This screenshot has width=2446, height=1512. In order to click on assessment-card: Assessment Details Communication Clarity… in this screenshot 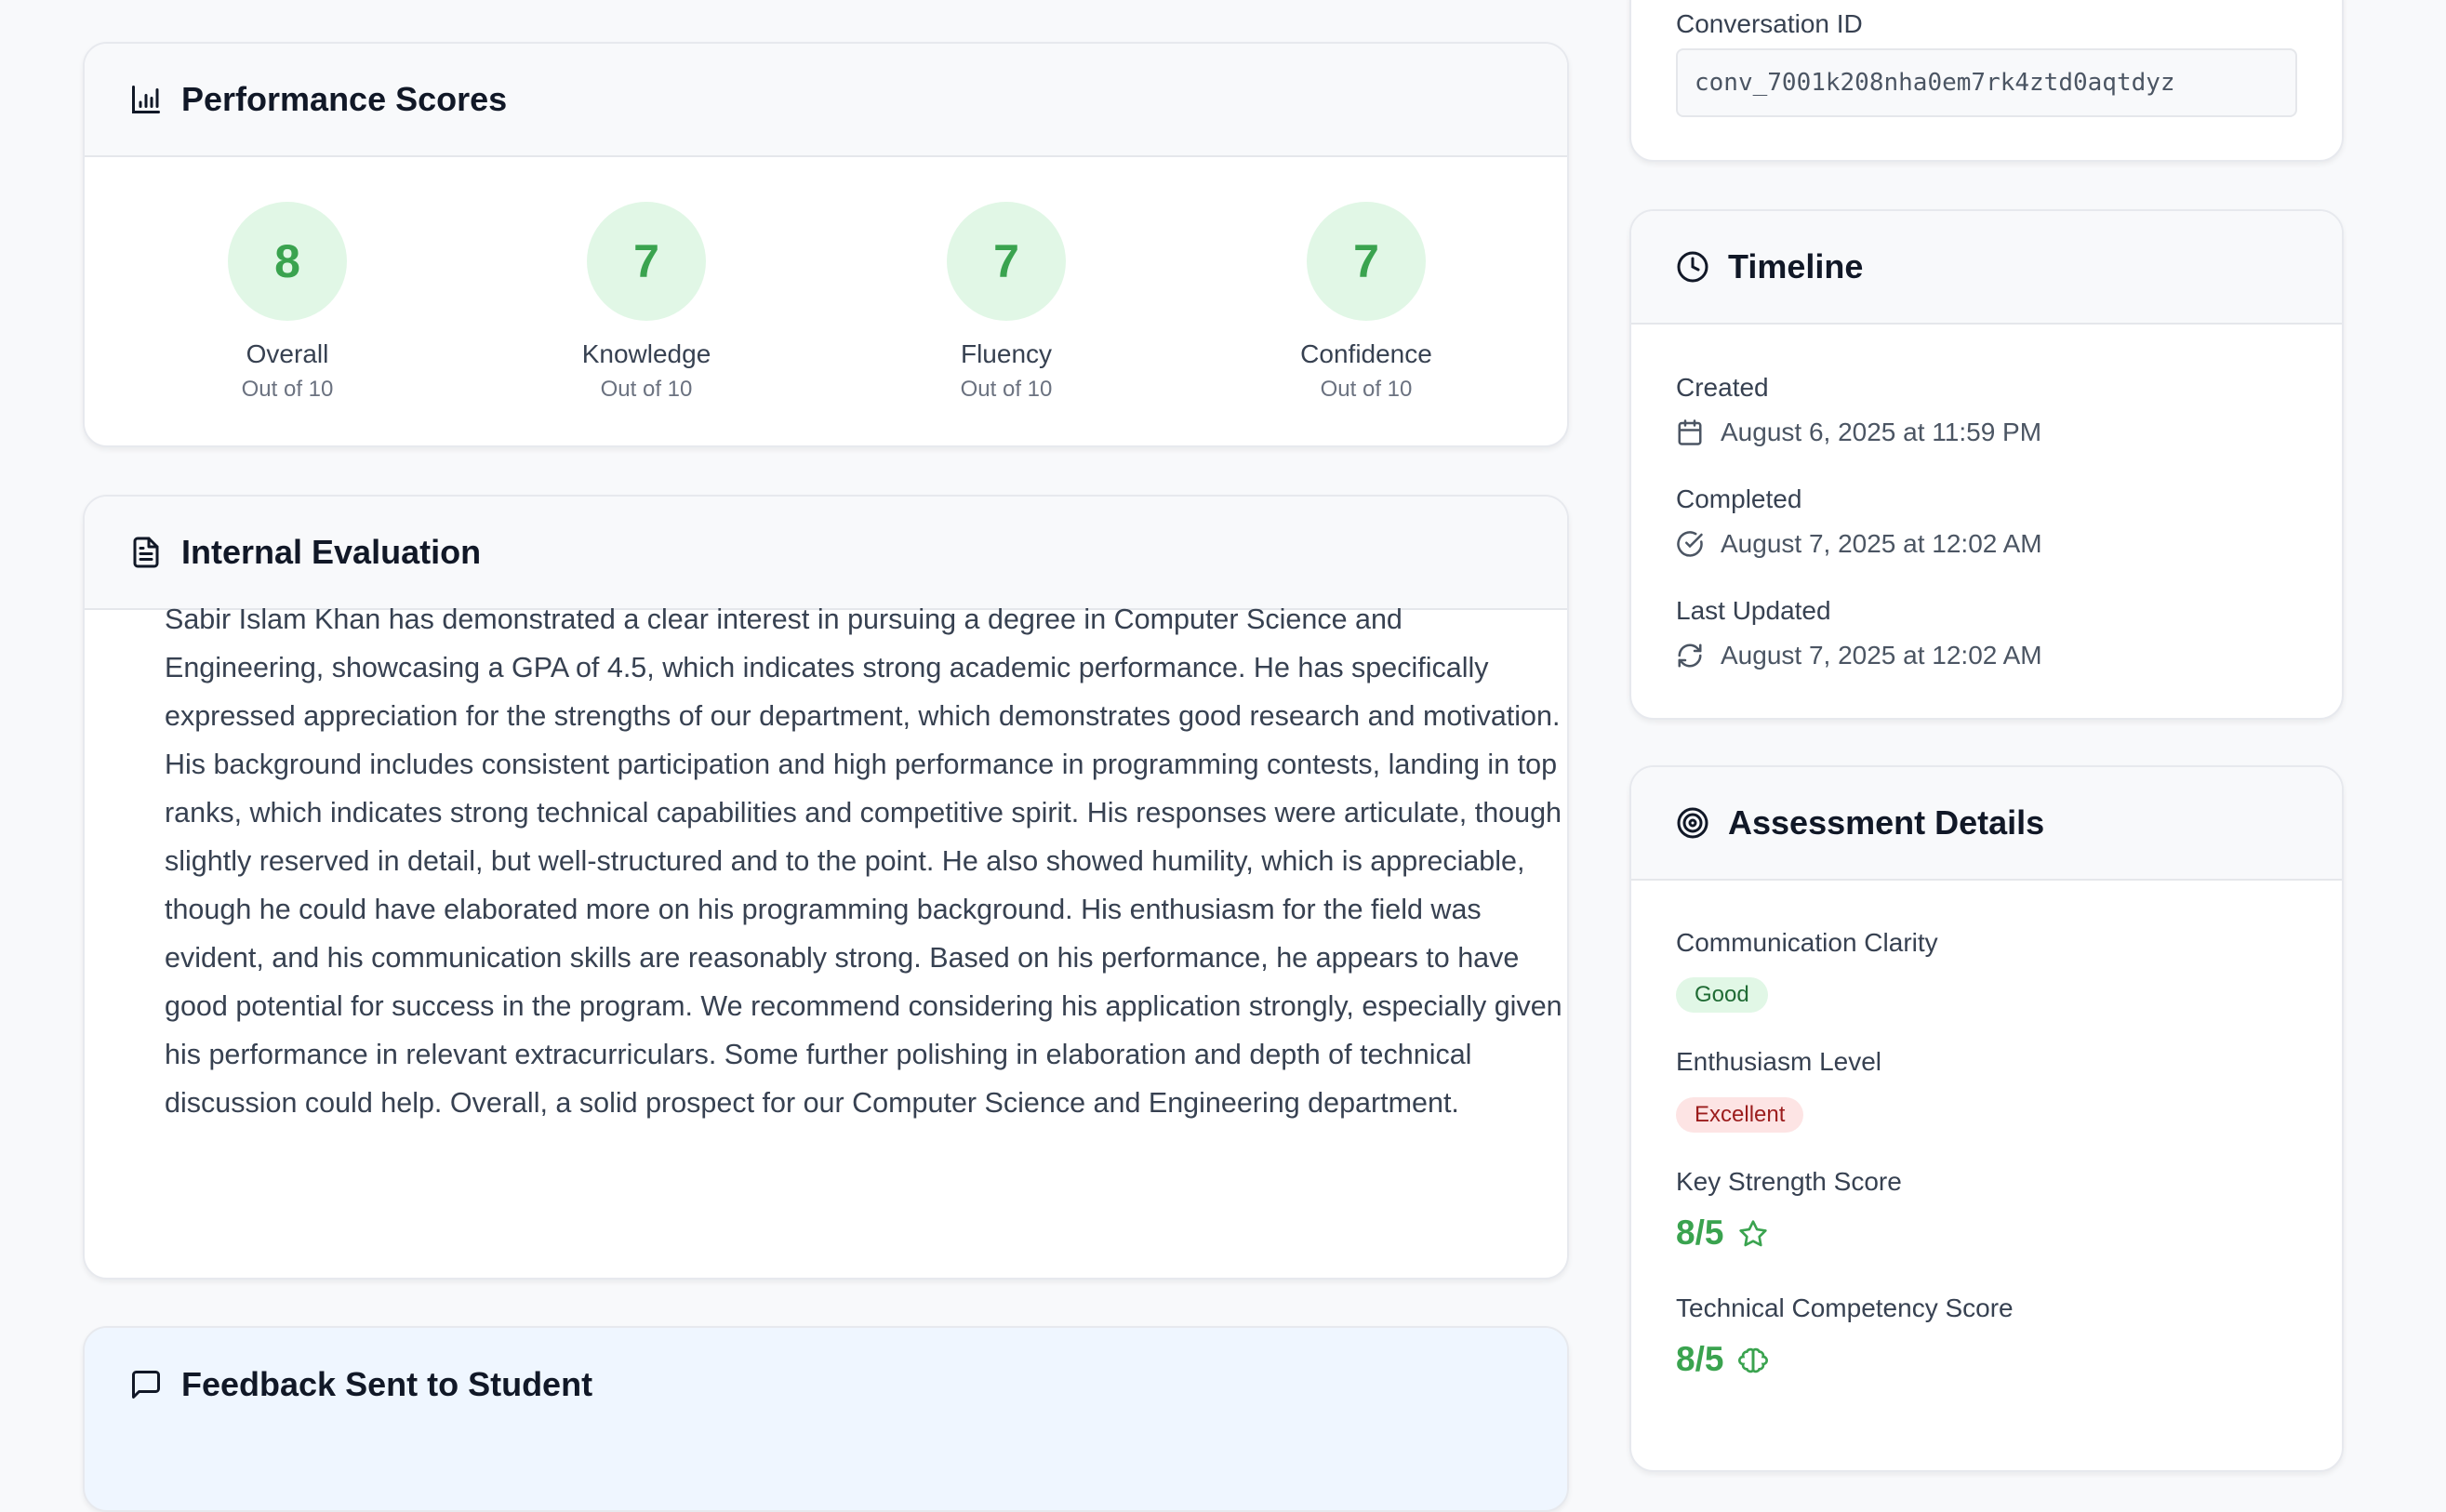, I will do `click(1986, 1118)`.